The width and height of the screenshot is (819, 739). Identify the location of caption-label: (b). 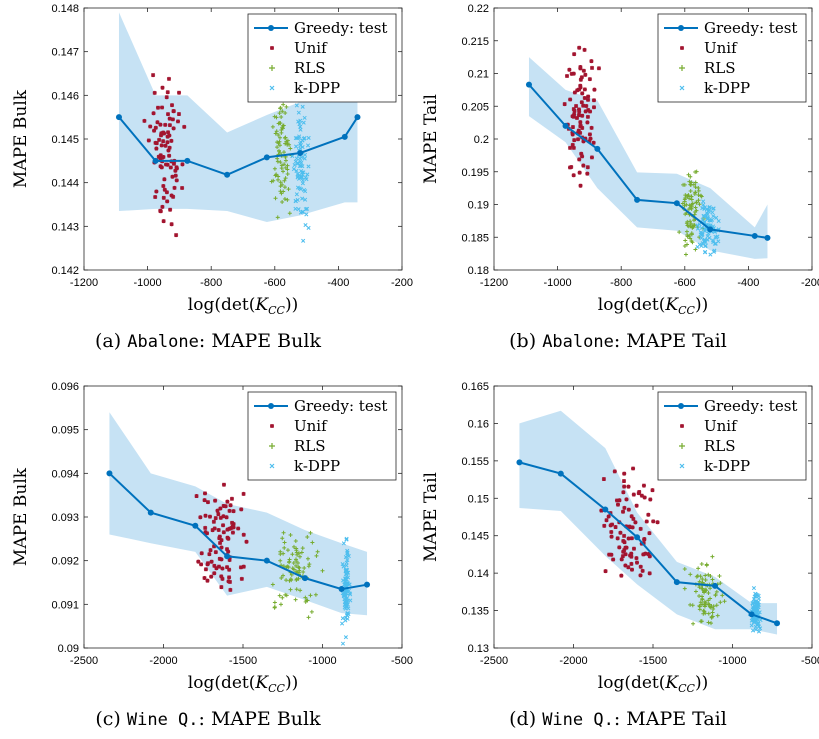
(523, 341).